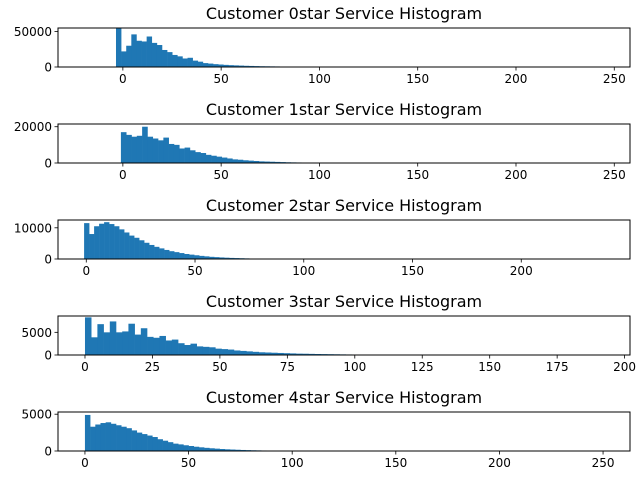  I want to click on y-tick-label: 20000, so click(33, 127).